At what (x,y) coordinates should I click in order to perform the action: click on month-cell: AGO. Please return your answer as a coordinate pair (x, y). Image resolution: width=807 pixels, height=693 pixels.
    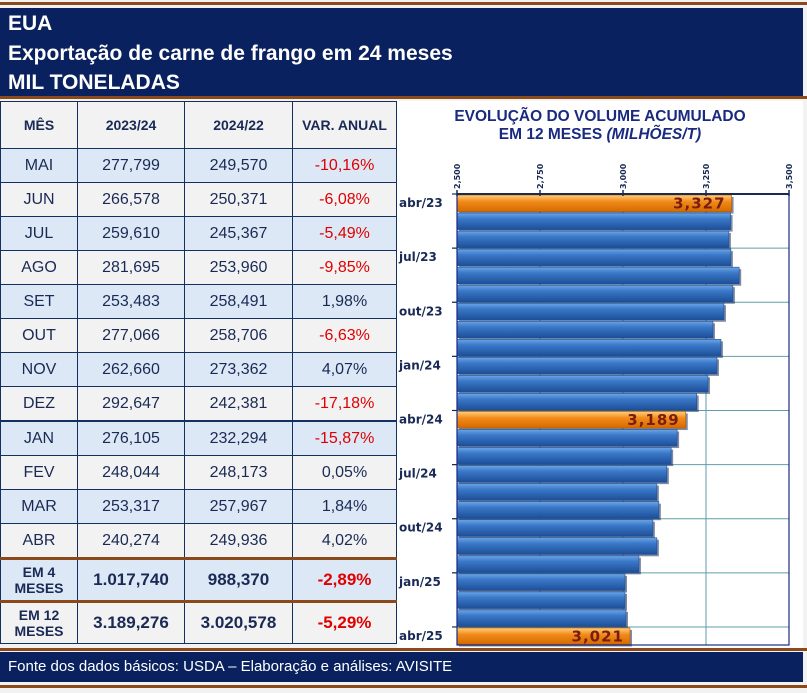
    Looking at the image, I should click on (39, 267).